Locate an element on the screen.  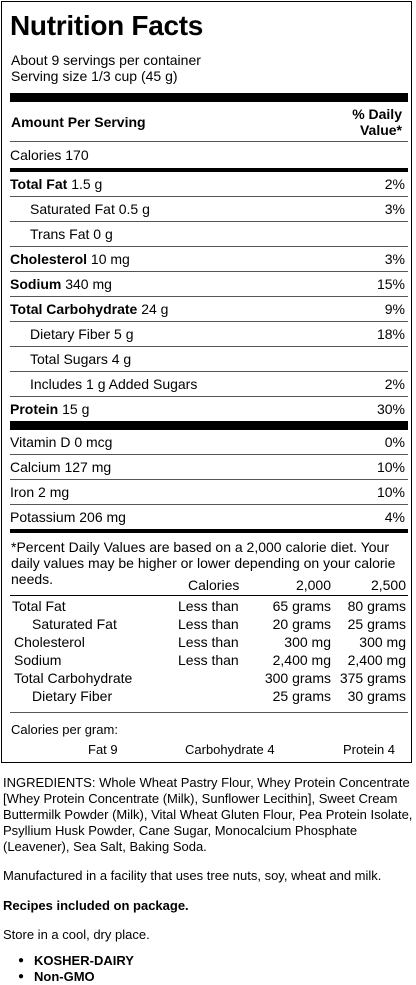
nutrient-amount: 15 g is located at coordinates (76, 409).